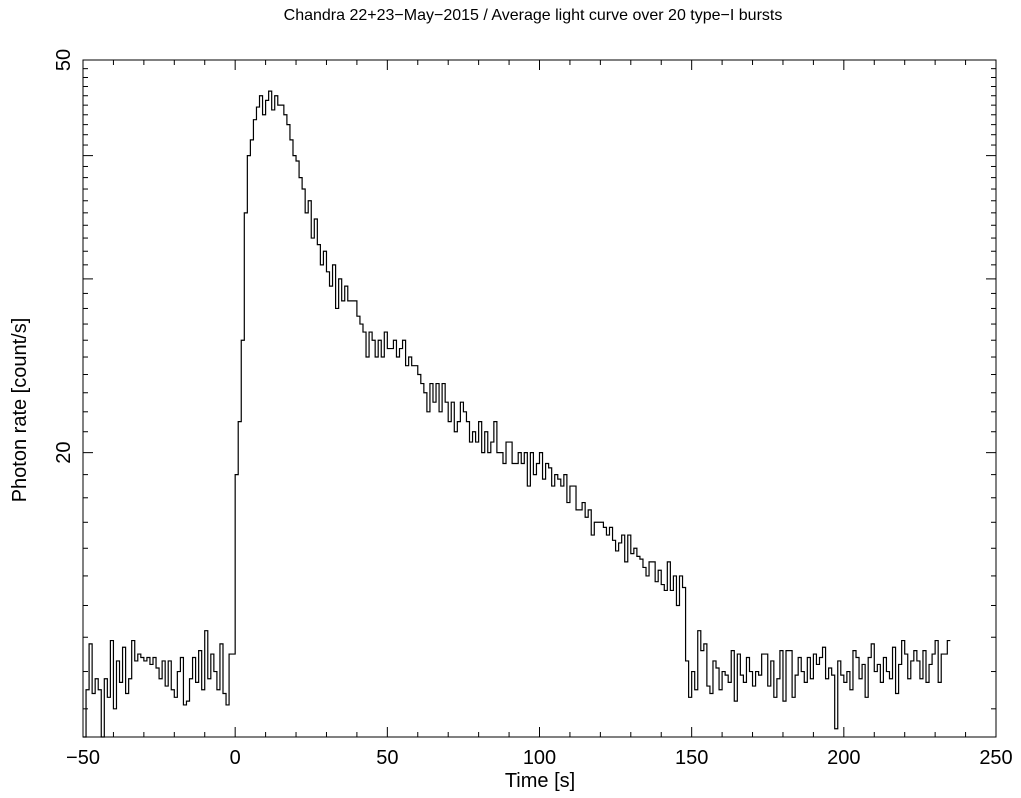 This screenshot has height=798, width=1021. Describe the element at coordinates (64, 453) in the screenshot. I see `y-tick-label: 20` at that location.